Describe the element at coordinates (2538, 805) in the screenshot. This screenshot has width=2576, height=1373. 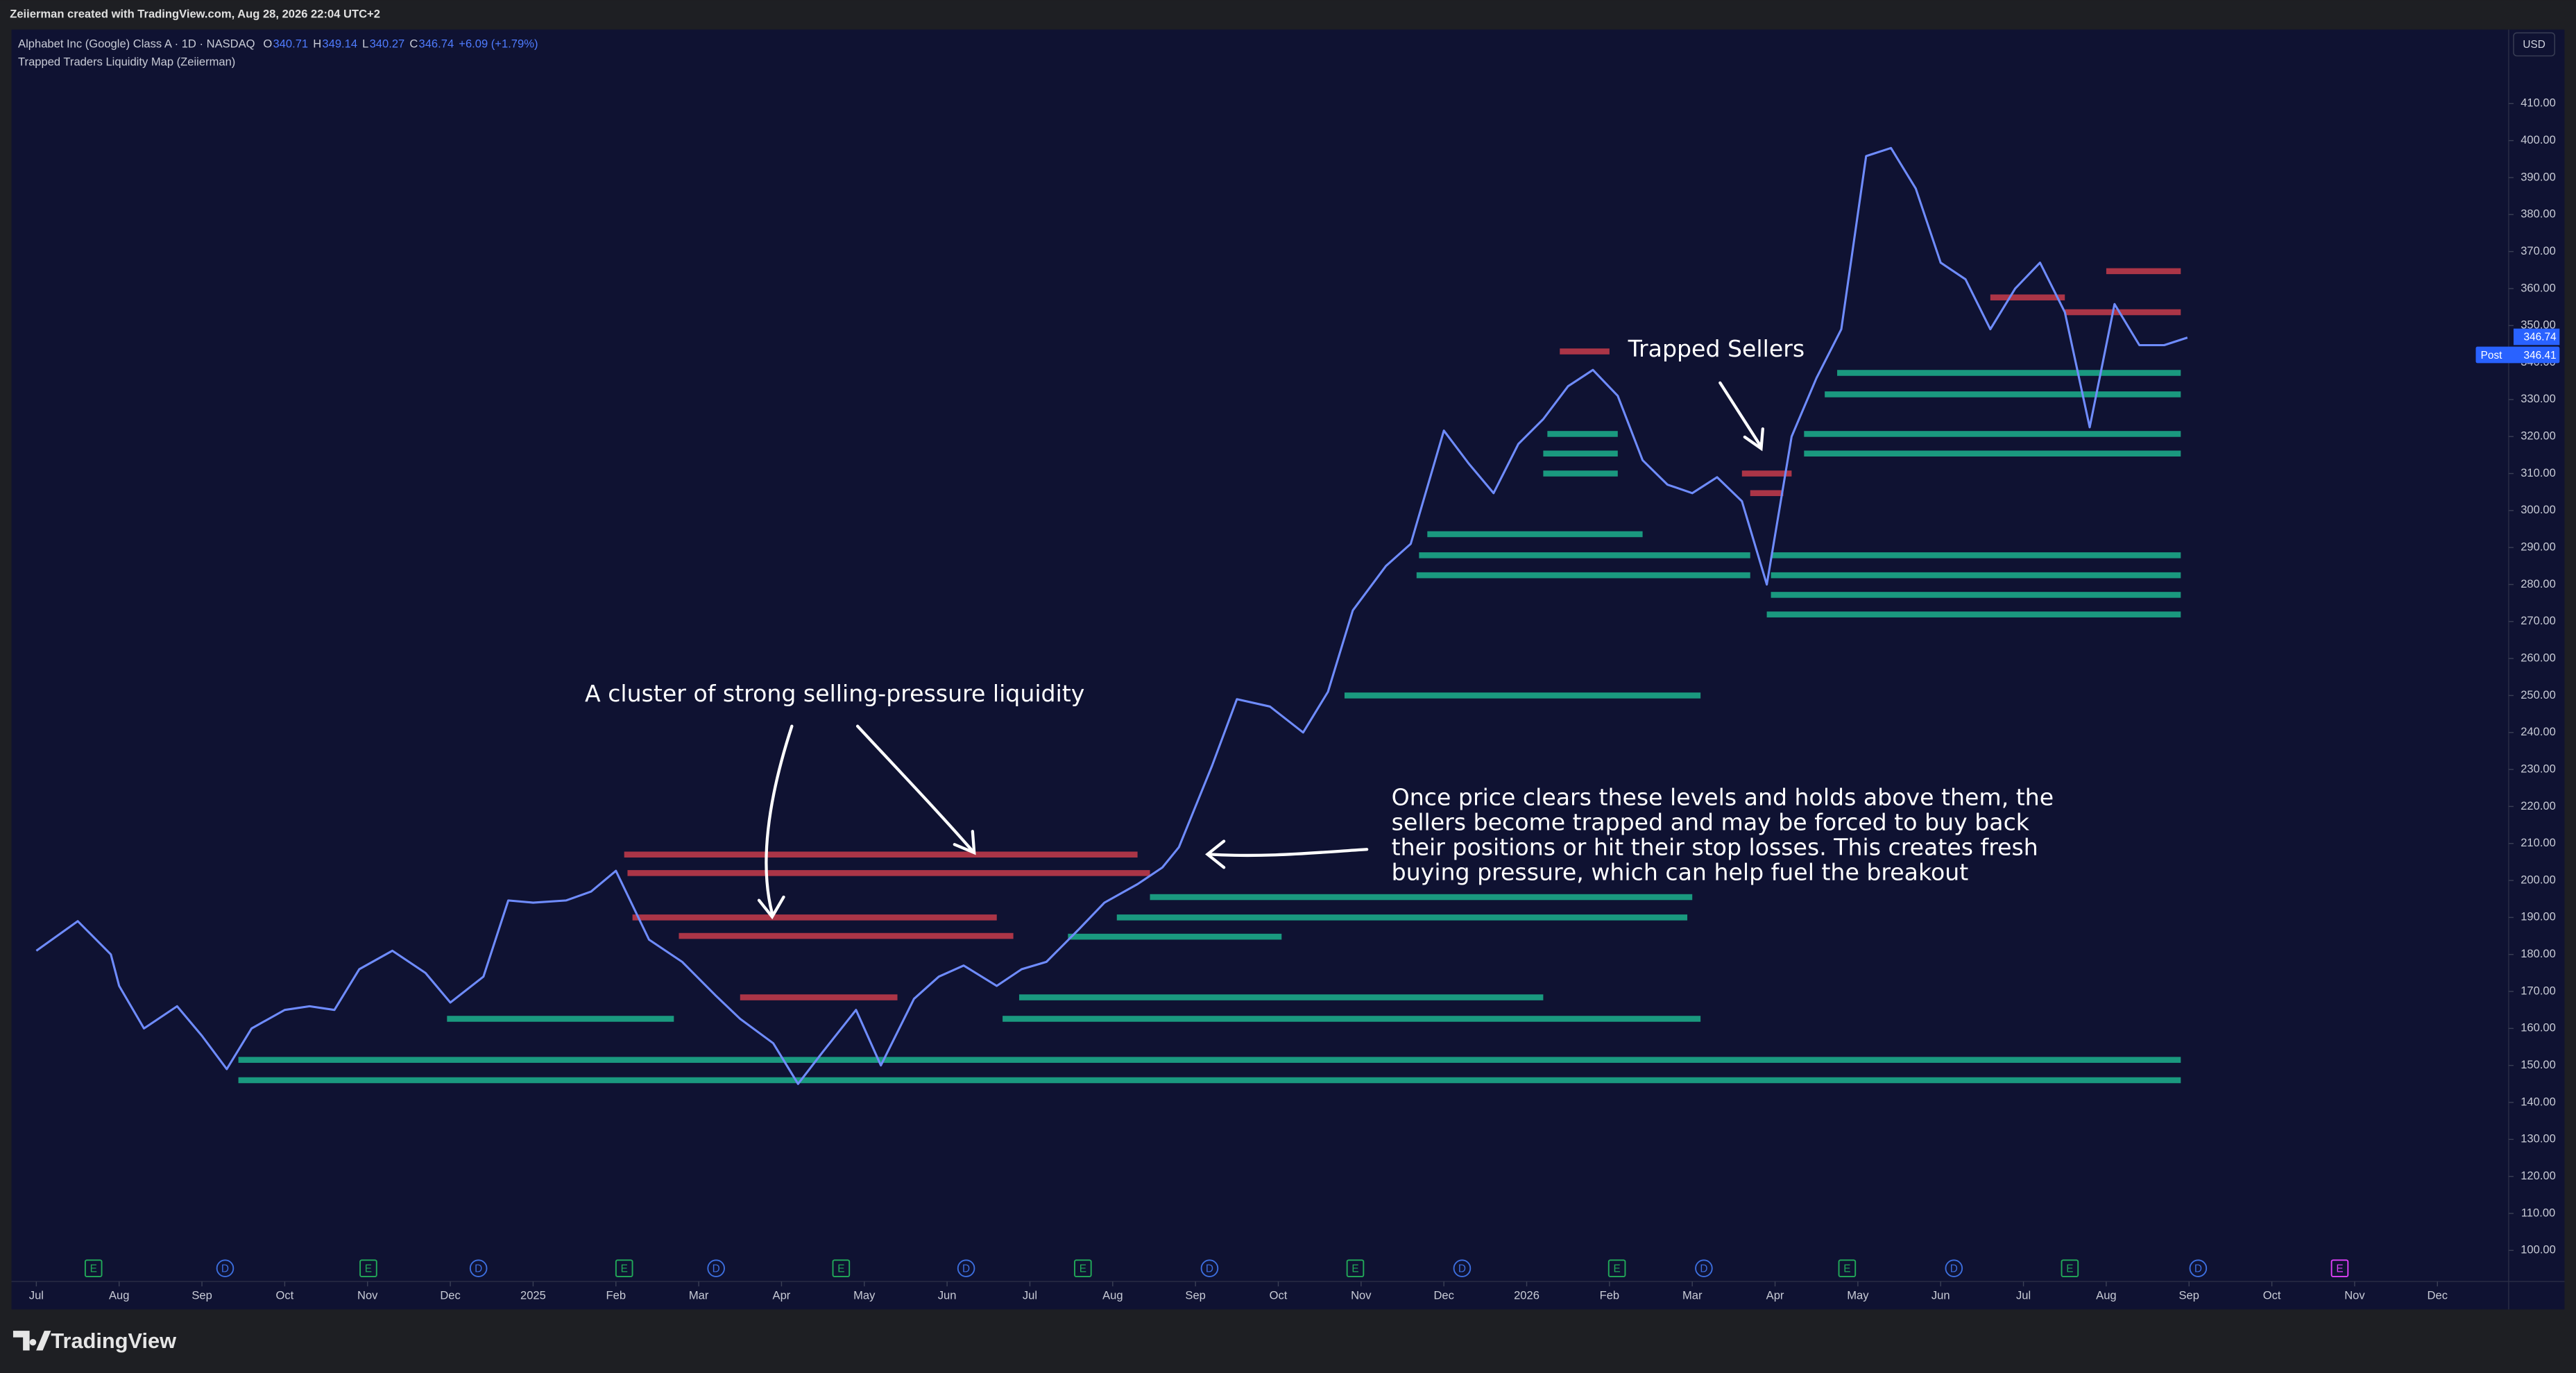
I see `y-tick-label: 220.00` at that location.